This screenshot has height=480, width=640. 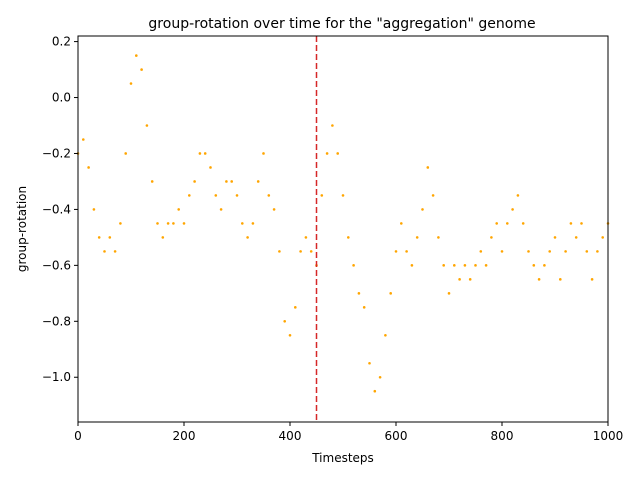 I want to click on x-tick-label: 800, so click(x=502, y=436).